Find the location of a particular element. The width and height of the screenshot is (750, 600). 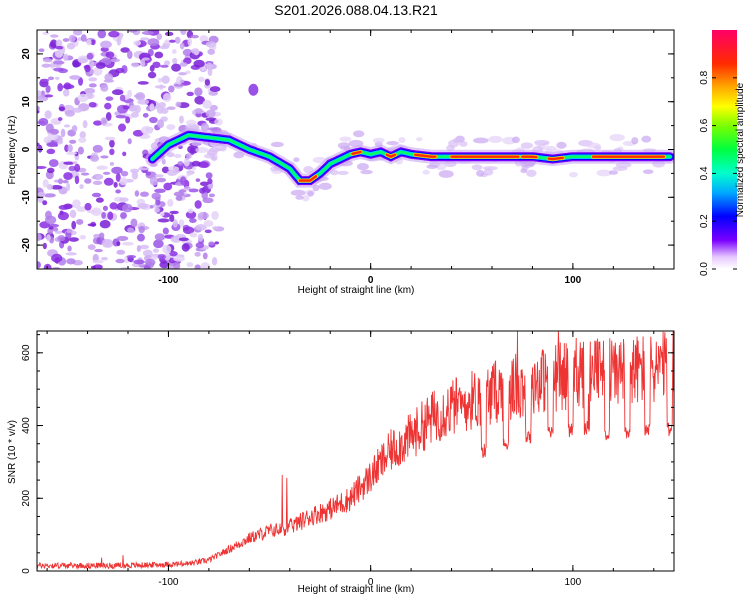

y-tick-label: 0 is located at coordinates (26, 571).